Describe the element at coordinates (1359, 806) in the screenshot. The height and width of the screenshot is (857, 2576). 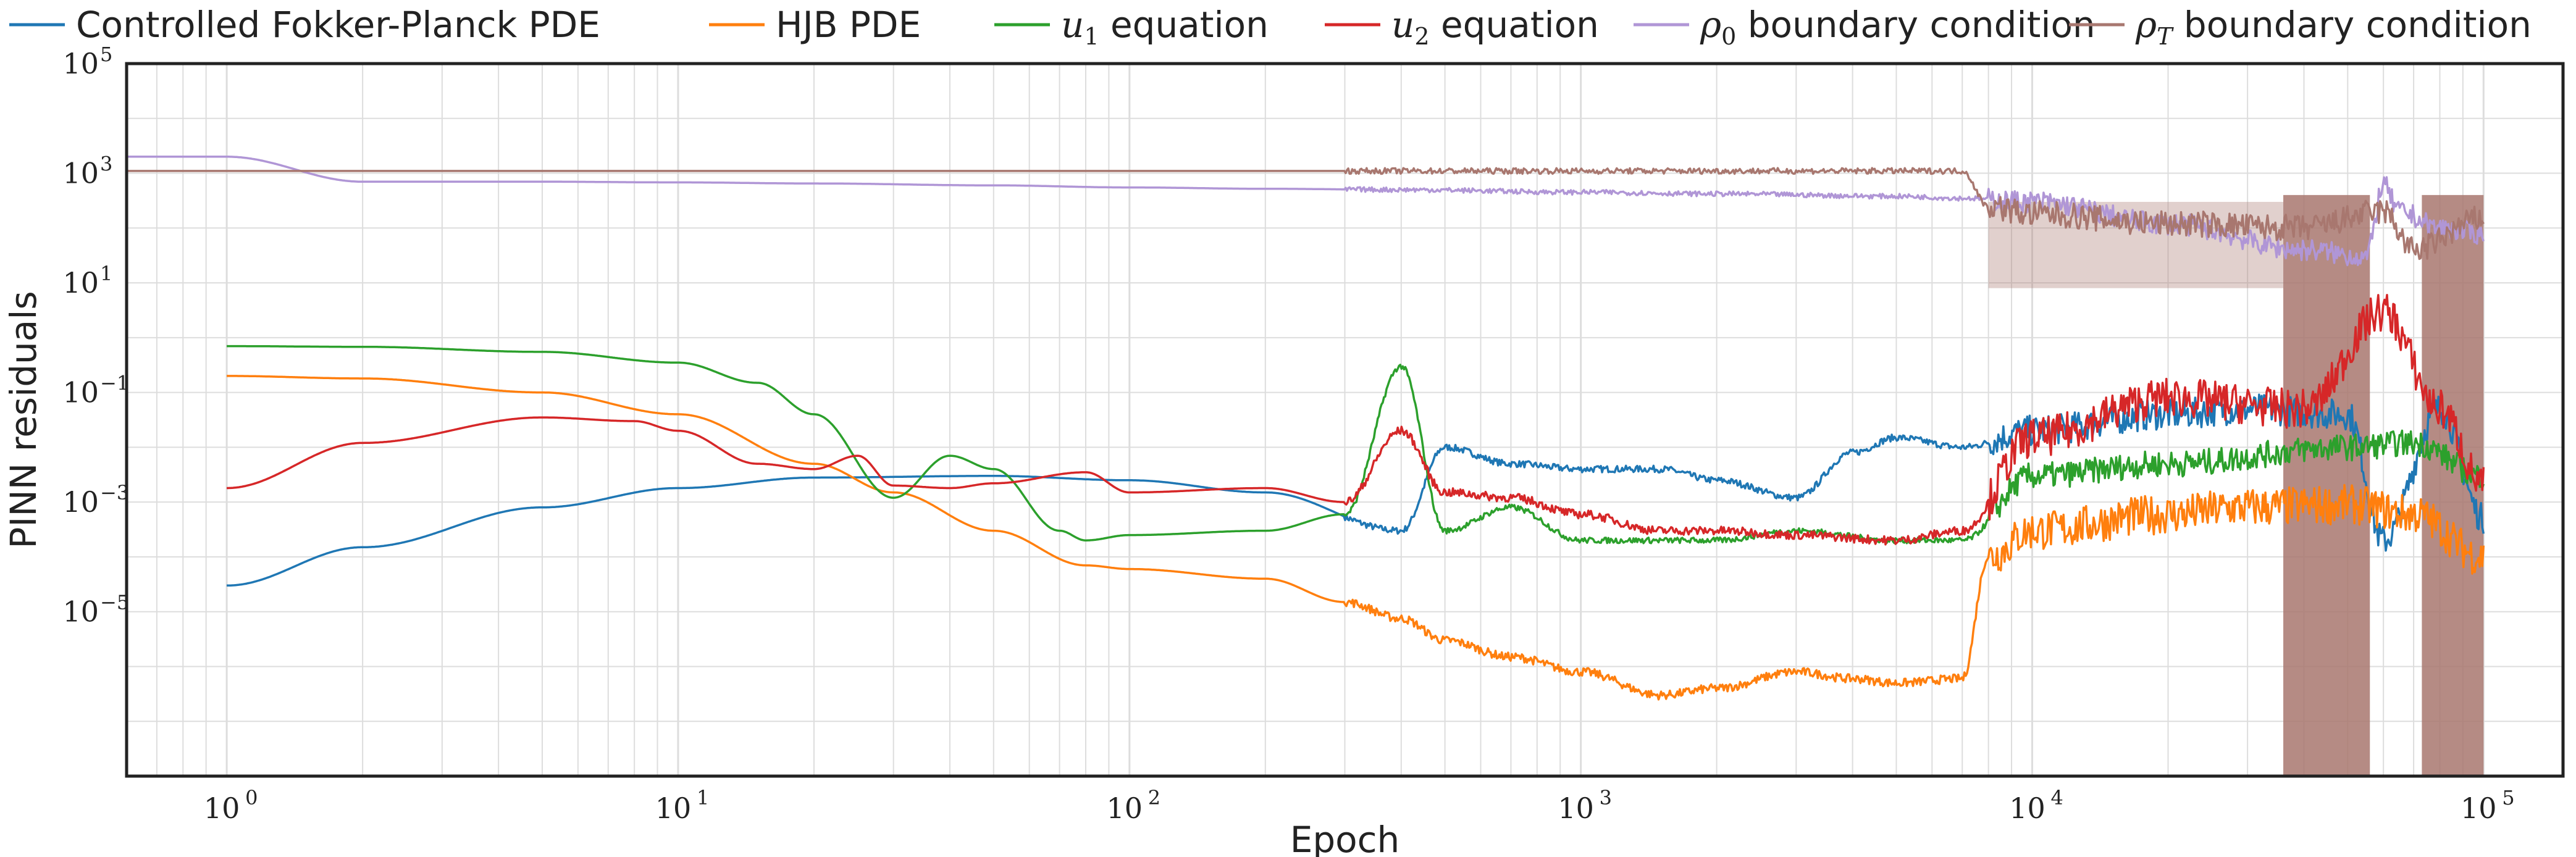
I see `x-tick-labels: 10 0 10 1 10 2 10 3 10 4 10 5` at that location.